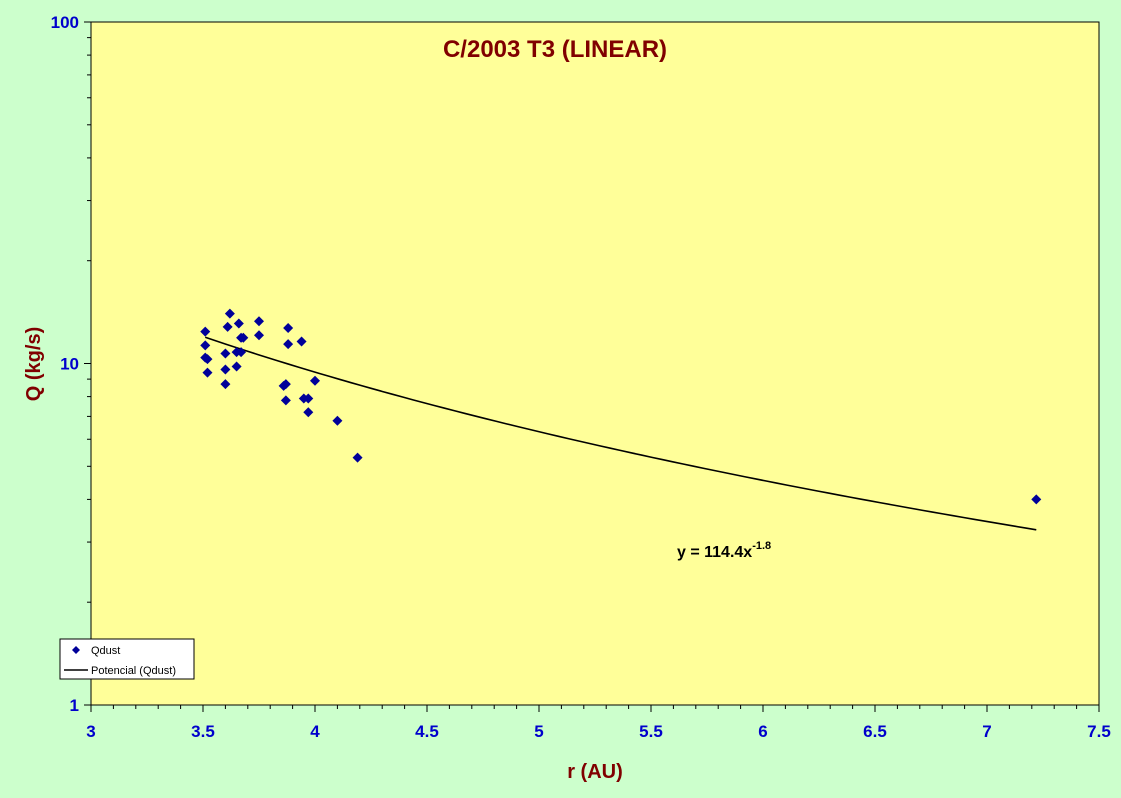 Image resolution: width=1121 pixels, height=798 pixels. Describe the element at coordinates (203, 731) in the screenshot. I see `x-tick-label: 3.5` at that location.